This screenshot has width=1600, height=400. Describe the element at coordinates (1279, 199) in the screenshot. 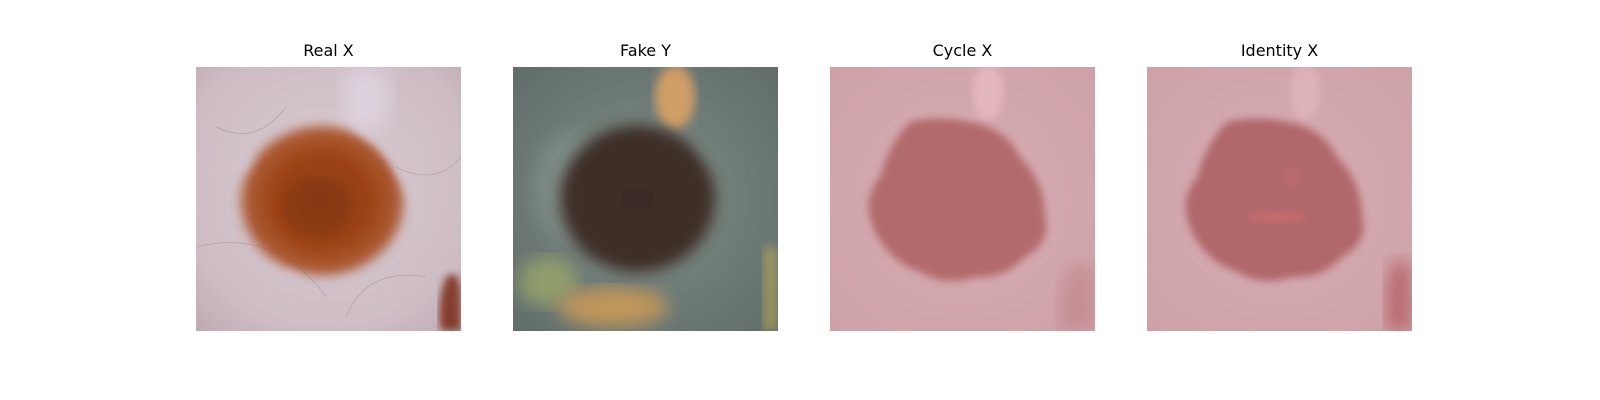

I see `identity-x-image` at that location.